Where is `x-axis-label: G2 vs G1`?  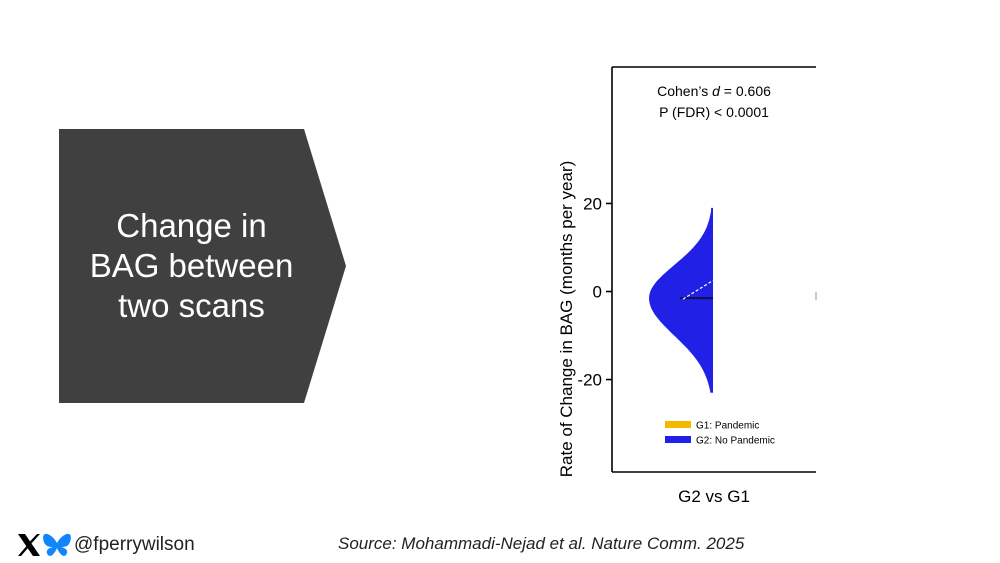 x-axis-label: G2 vs G1 is located at coordinates (714, 496).